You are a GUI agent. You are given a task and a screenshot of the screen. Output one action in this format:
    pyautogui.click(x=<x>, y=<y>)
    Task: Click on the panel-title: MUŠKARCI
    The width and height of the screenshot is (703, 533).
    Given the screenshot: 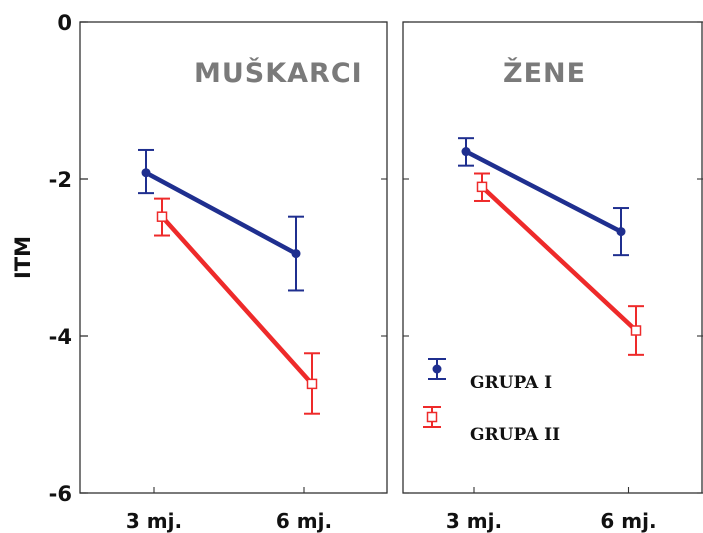 What is the action you would take?
    pyautogui.click(x=278, y=73)
    